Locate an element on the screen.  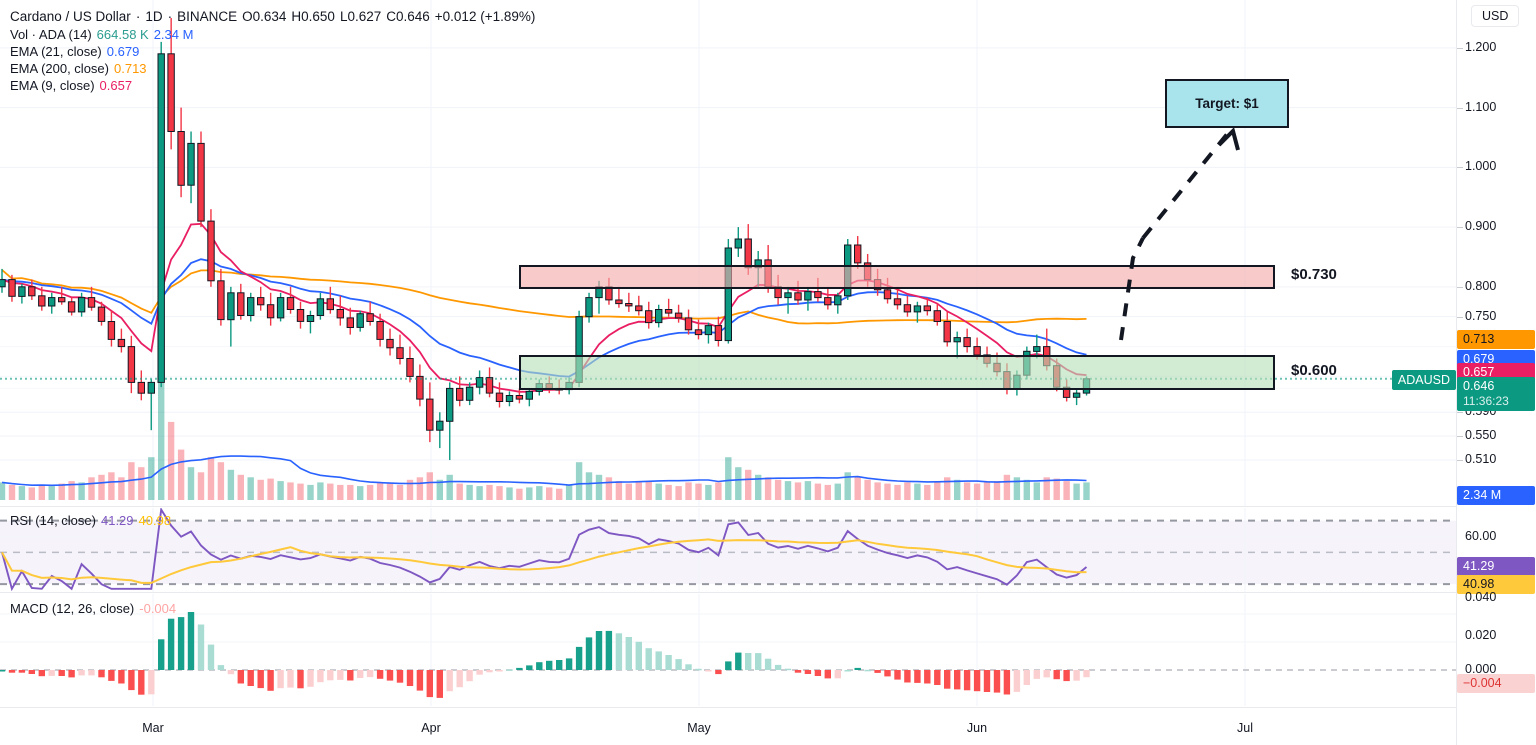
time-axis-tick: Jun is located at coordinates (977, 728).